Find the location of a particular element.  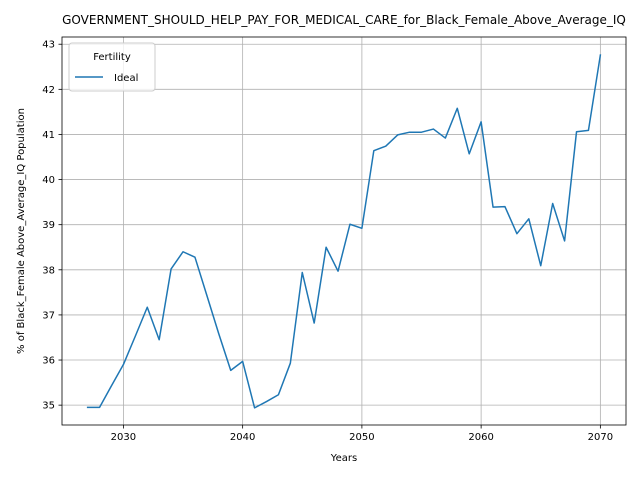

x-tick-label: 2040 is located at coordinates (242, 437).